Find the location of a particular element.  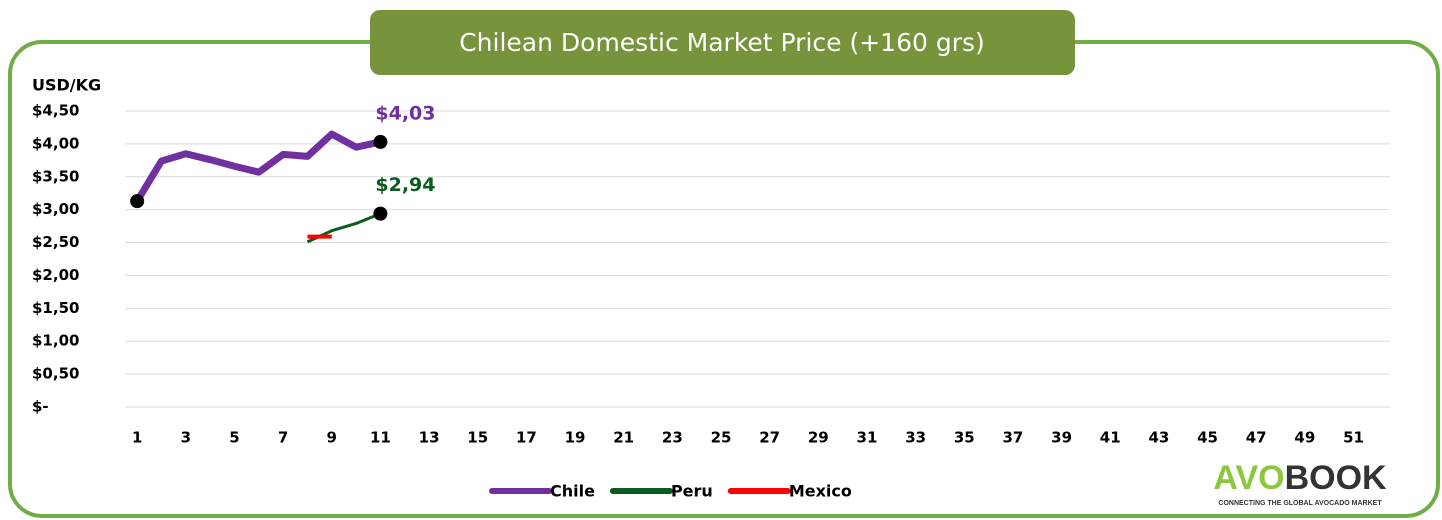

x-tick-label: 21 is located at coordinates (623, 438).